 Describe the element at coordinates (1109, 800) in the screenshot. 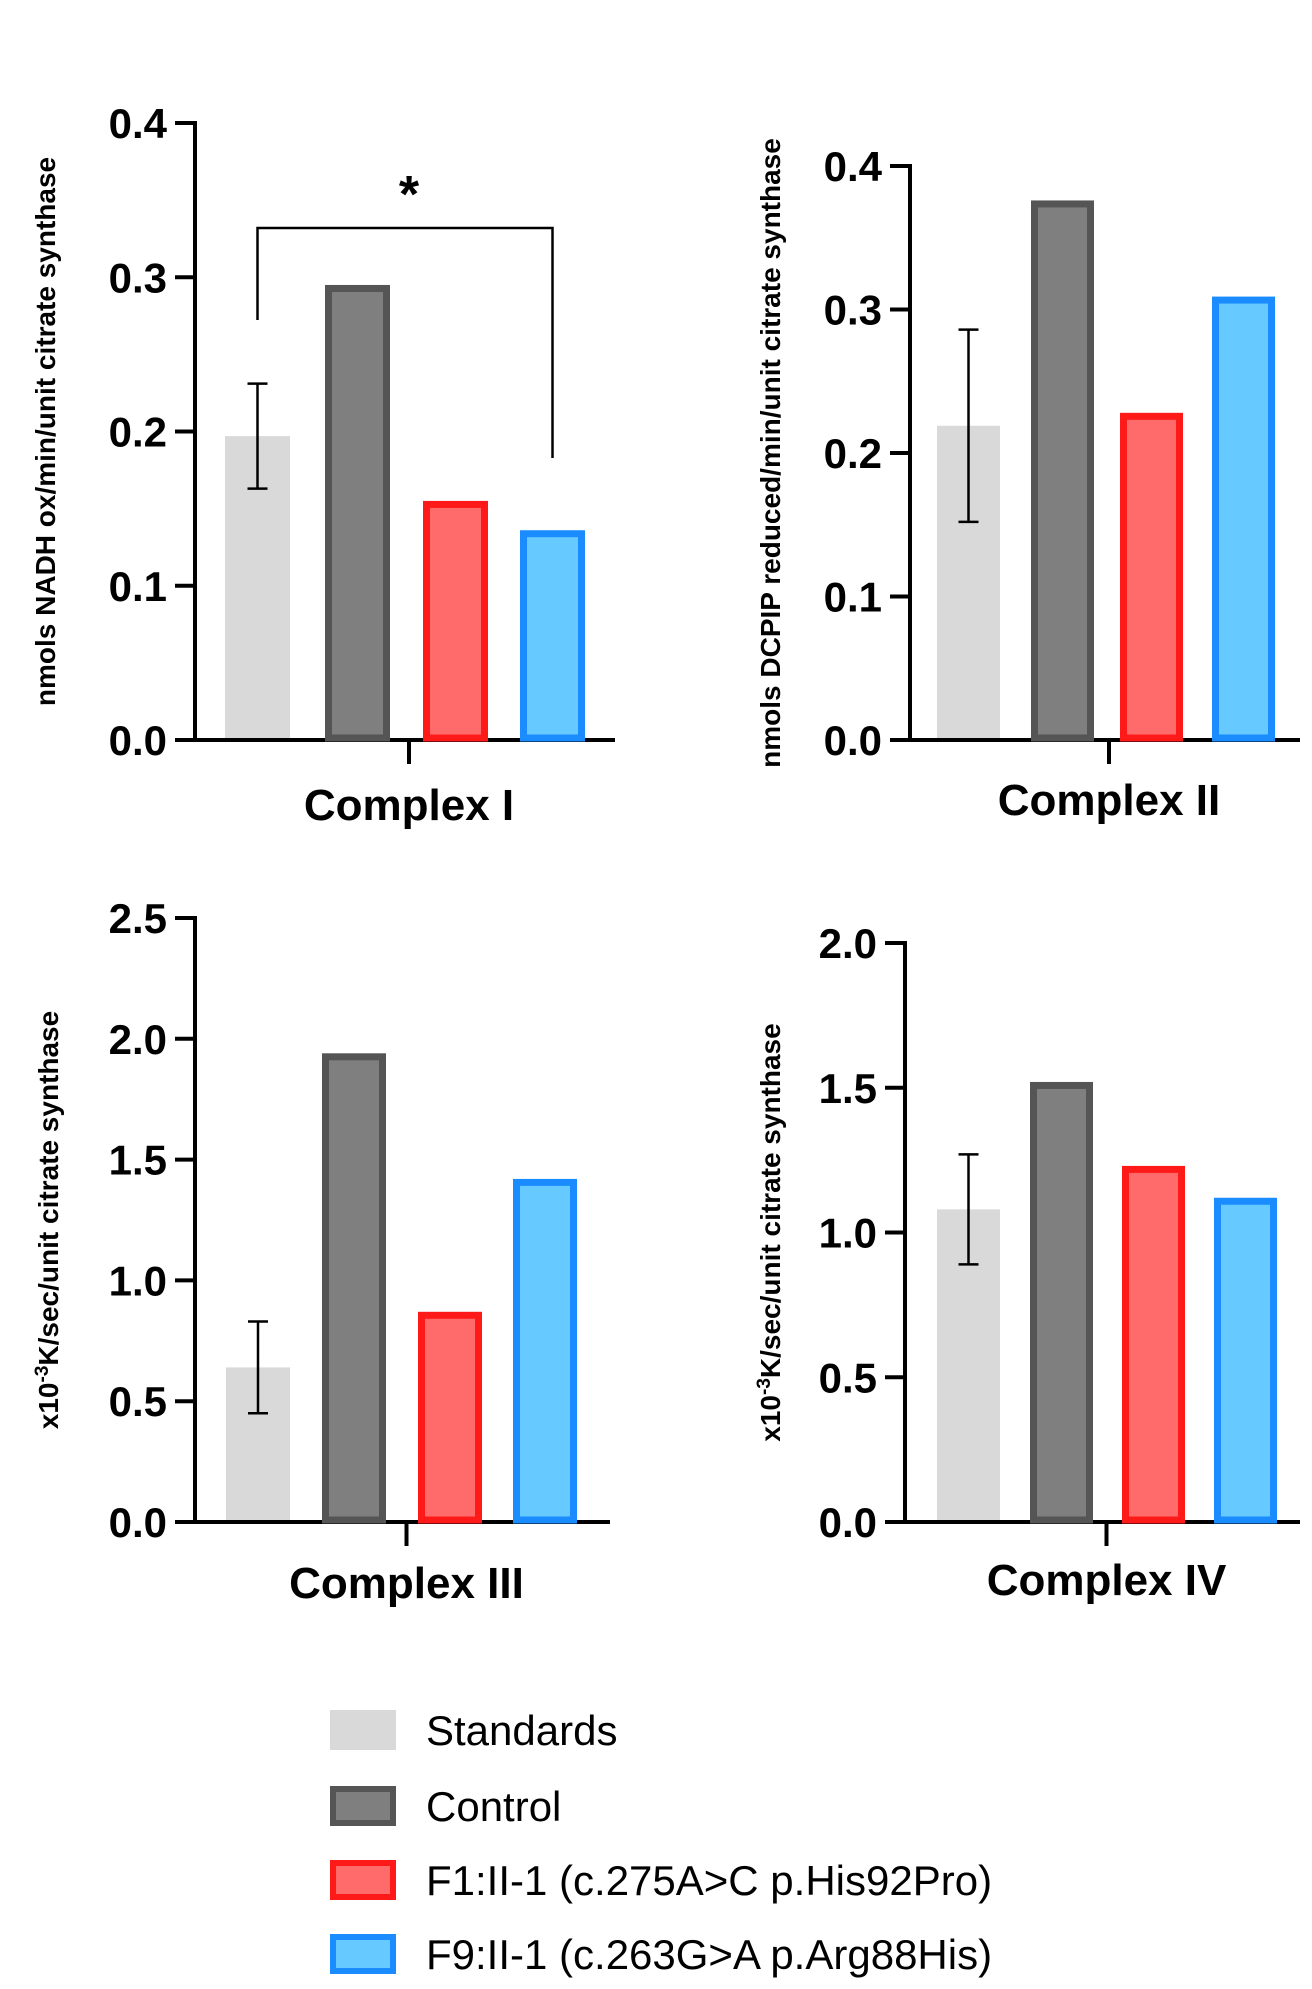

I see `x-axis-title: Complex II` at that location.